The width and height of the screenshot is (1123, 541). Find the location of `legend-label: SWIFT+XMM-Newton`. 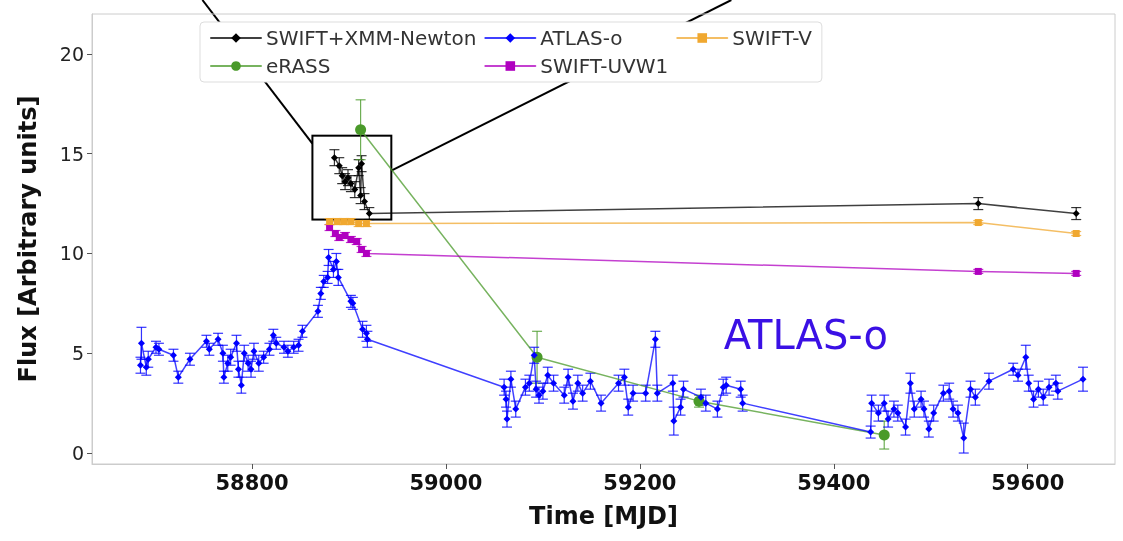

legend-label: SWIFT+XMM-Newton is located at coordinates (371, 38).